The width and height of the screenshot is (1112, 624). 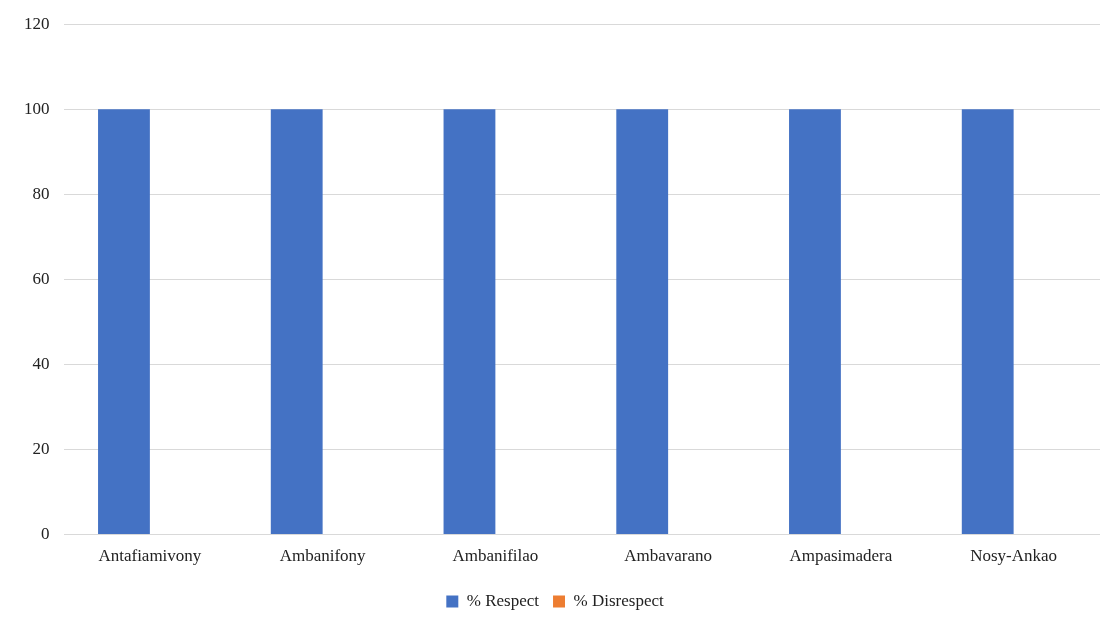 I want to click on y-tick-label: 80, so click(x=41, y=193).